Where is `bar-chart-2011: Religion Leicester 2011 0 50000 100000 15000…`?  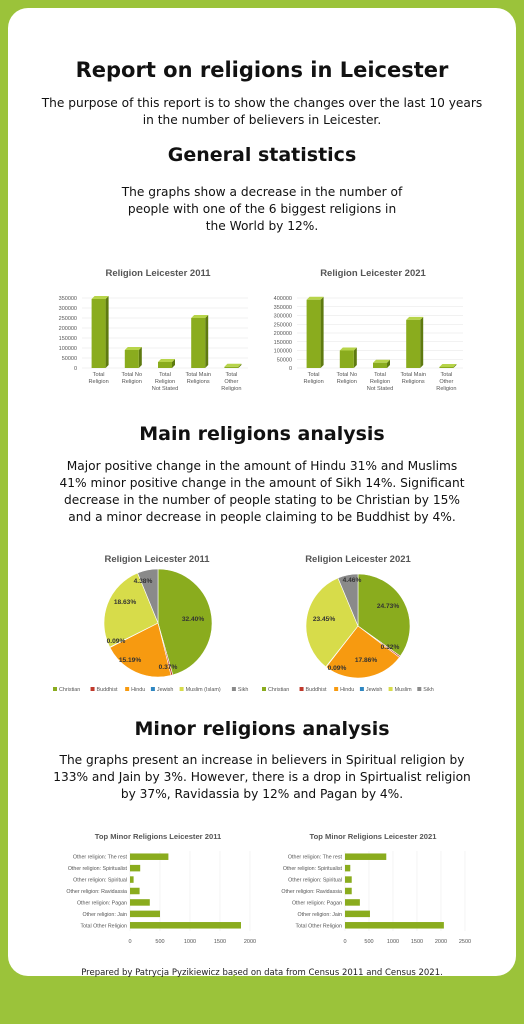
bar-chart-2011: Religion Leicester 2011 0 50000 100000 15000… is located at coordinates (153, 330).